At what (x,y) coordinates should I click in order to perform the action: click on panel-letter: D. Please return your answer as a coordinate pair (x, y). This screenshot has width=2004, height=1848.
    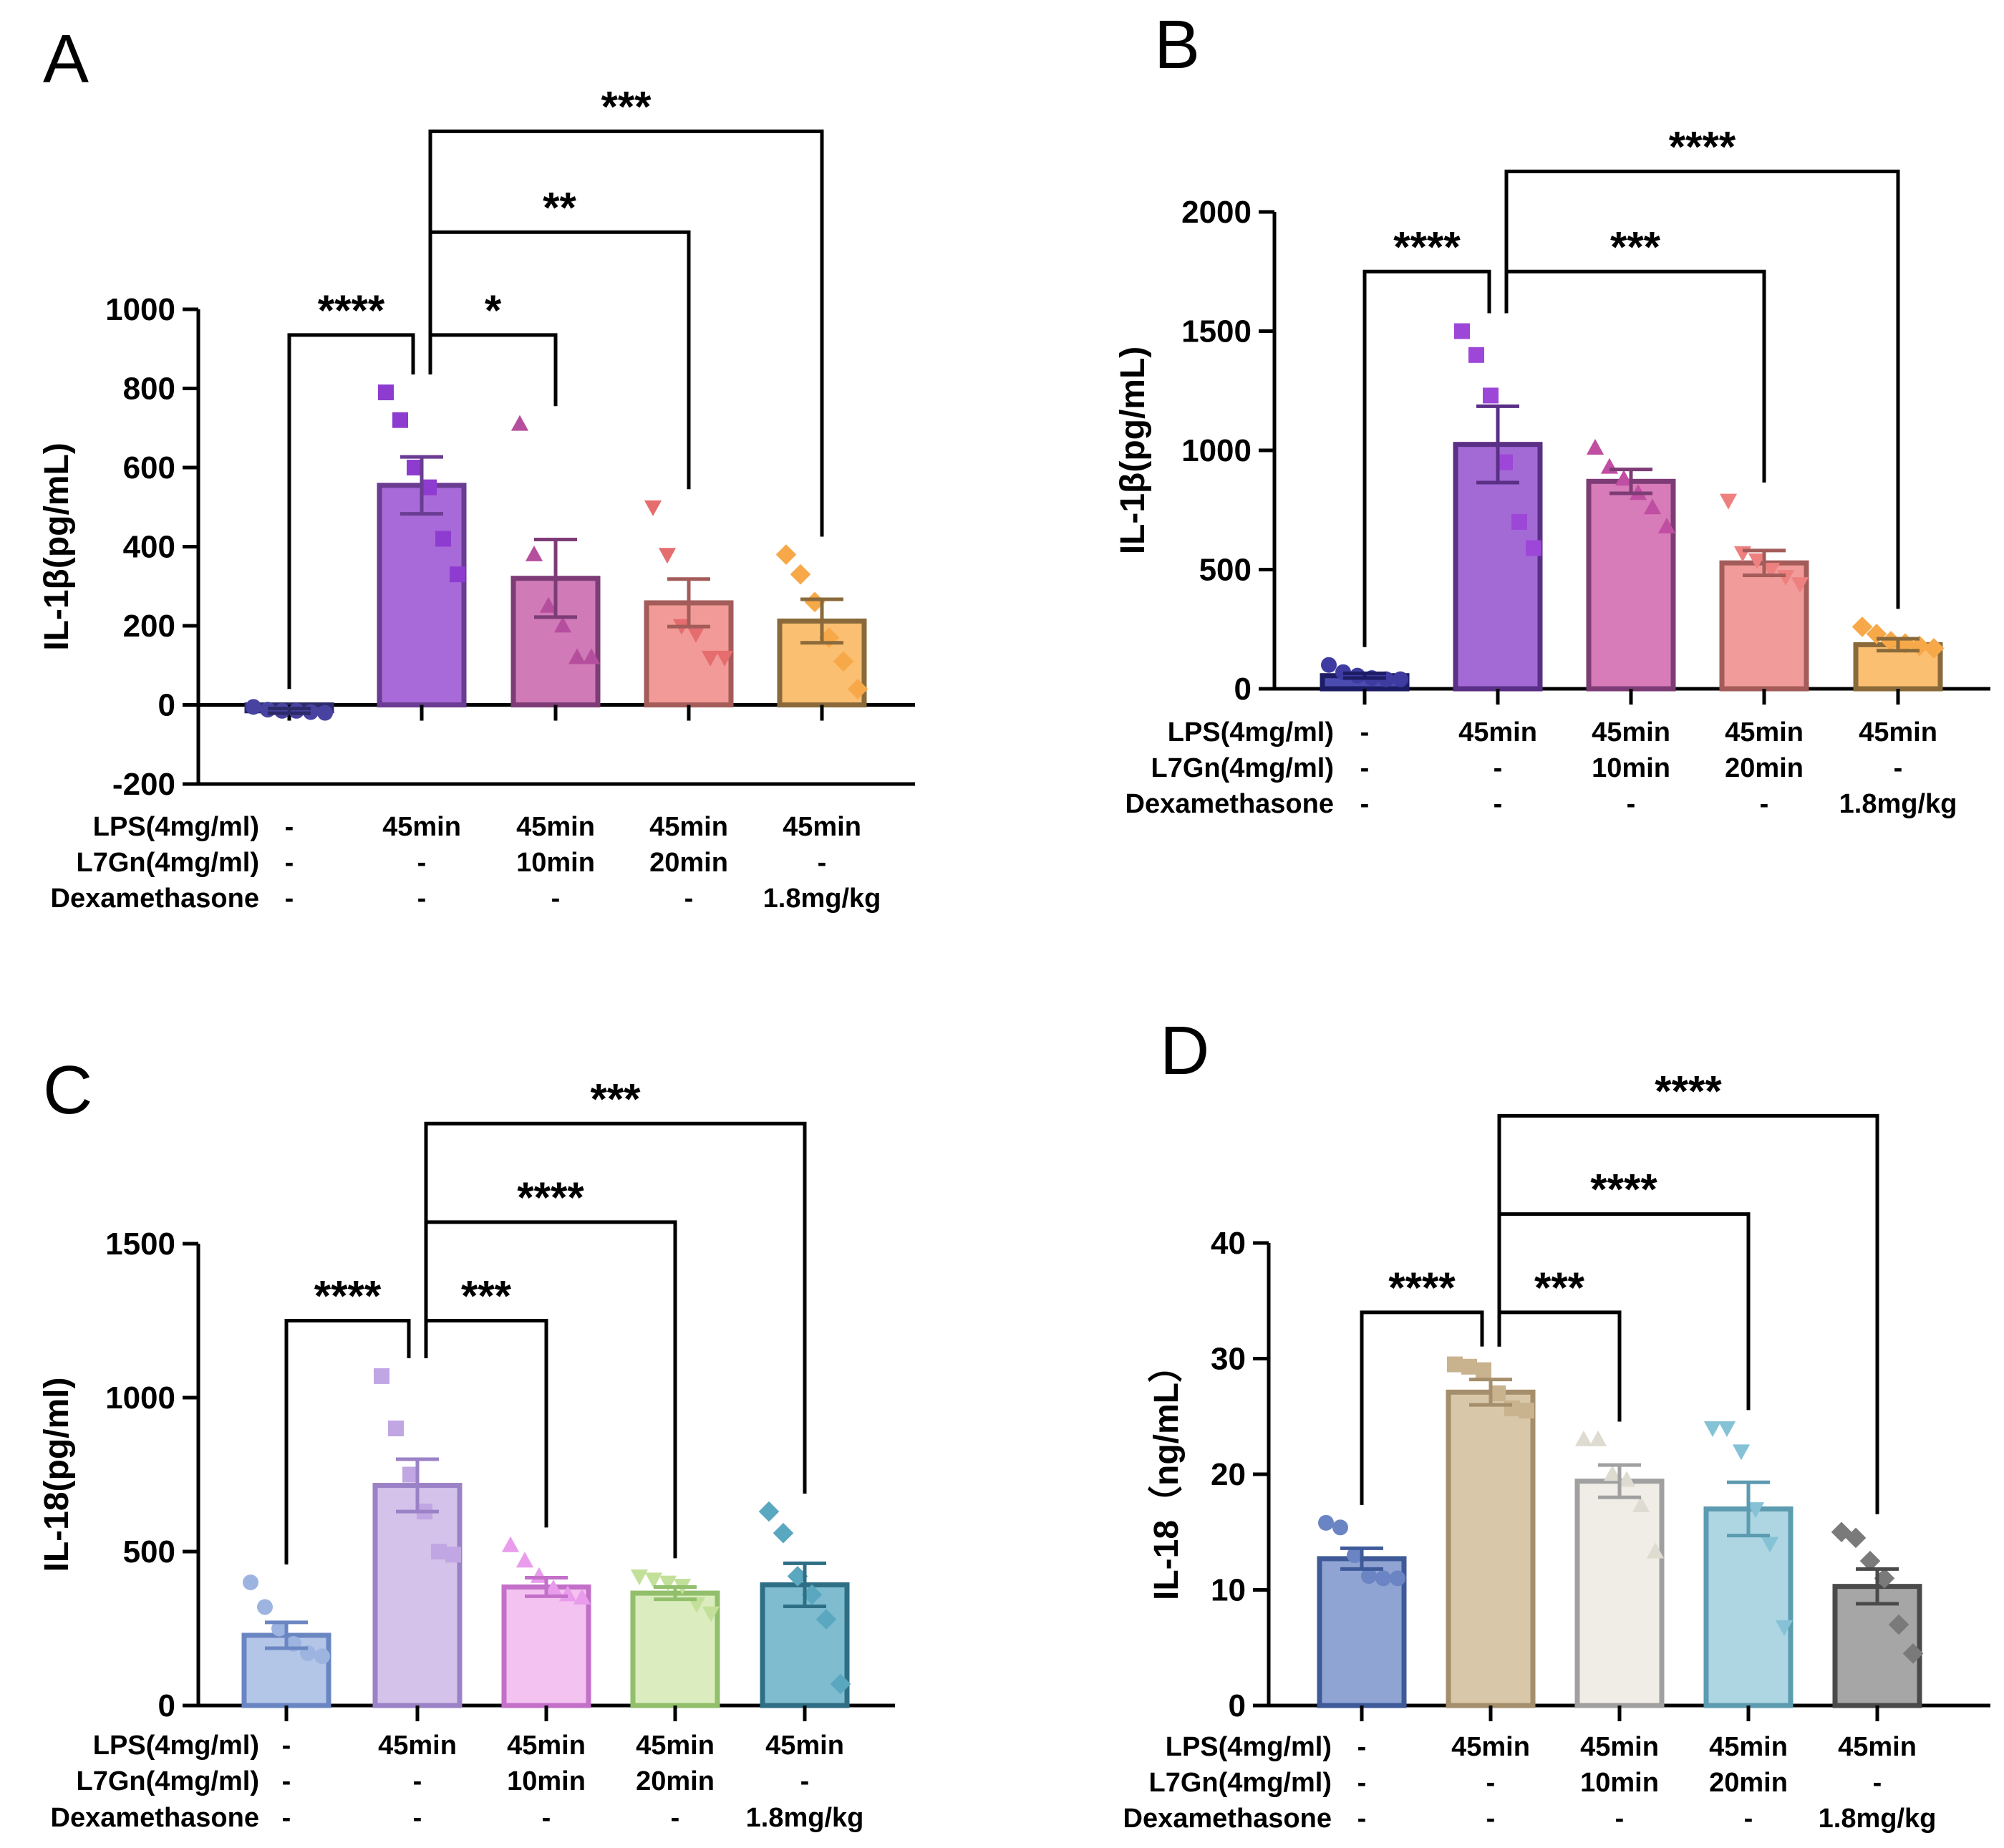
    Looking at the image, I should click on (1184, 1050).